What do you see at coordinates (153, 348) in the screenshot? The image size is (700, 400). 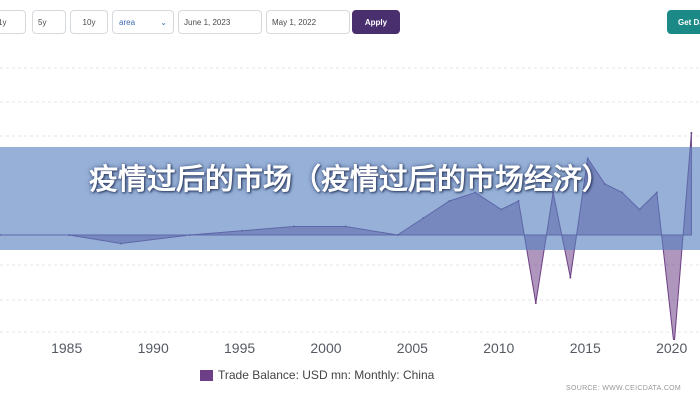 I see `x-tick-label: 1990` at bounding box center [153, 348].